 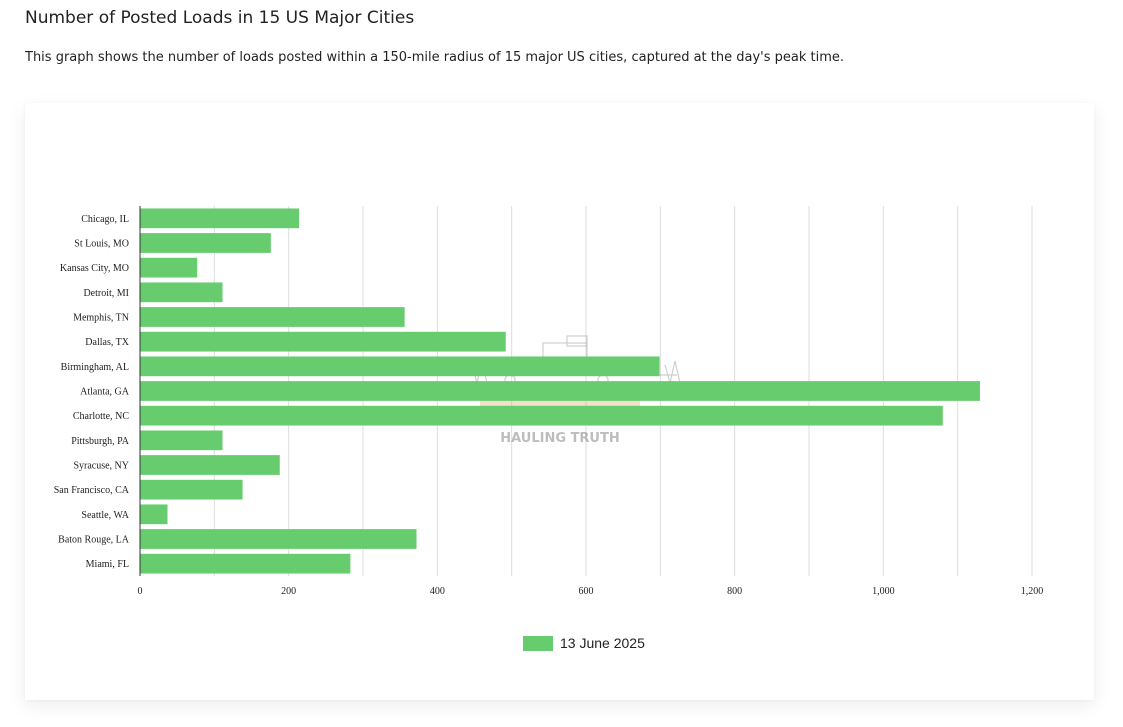 What do you see at coordinates (100, 441) in the screenshot?
I see `category-label: Pittsburgh, PA` at bounding box center [100, 441].